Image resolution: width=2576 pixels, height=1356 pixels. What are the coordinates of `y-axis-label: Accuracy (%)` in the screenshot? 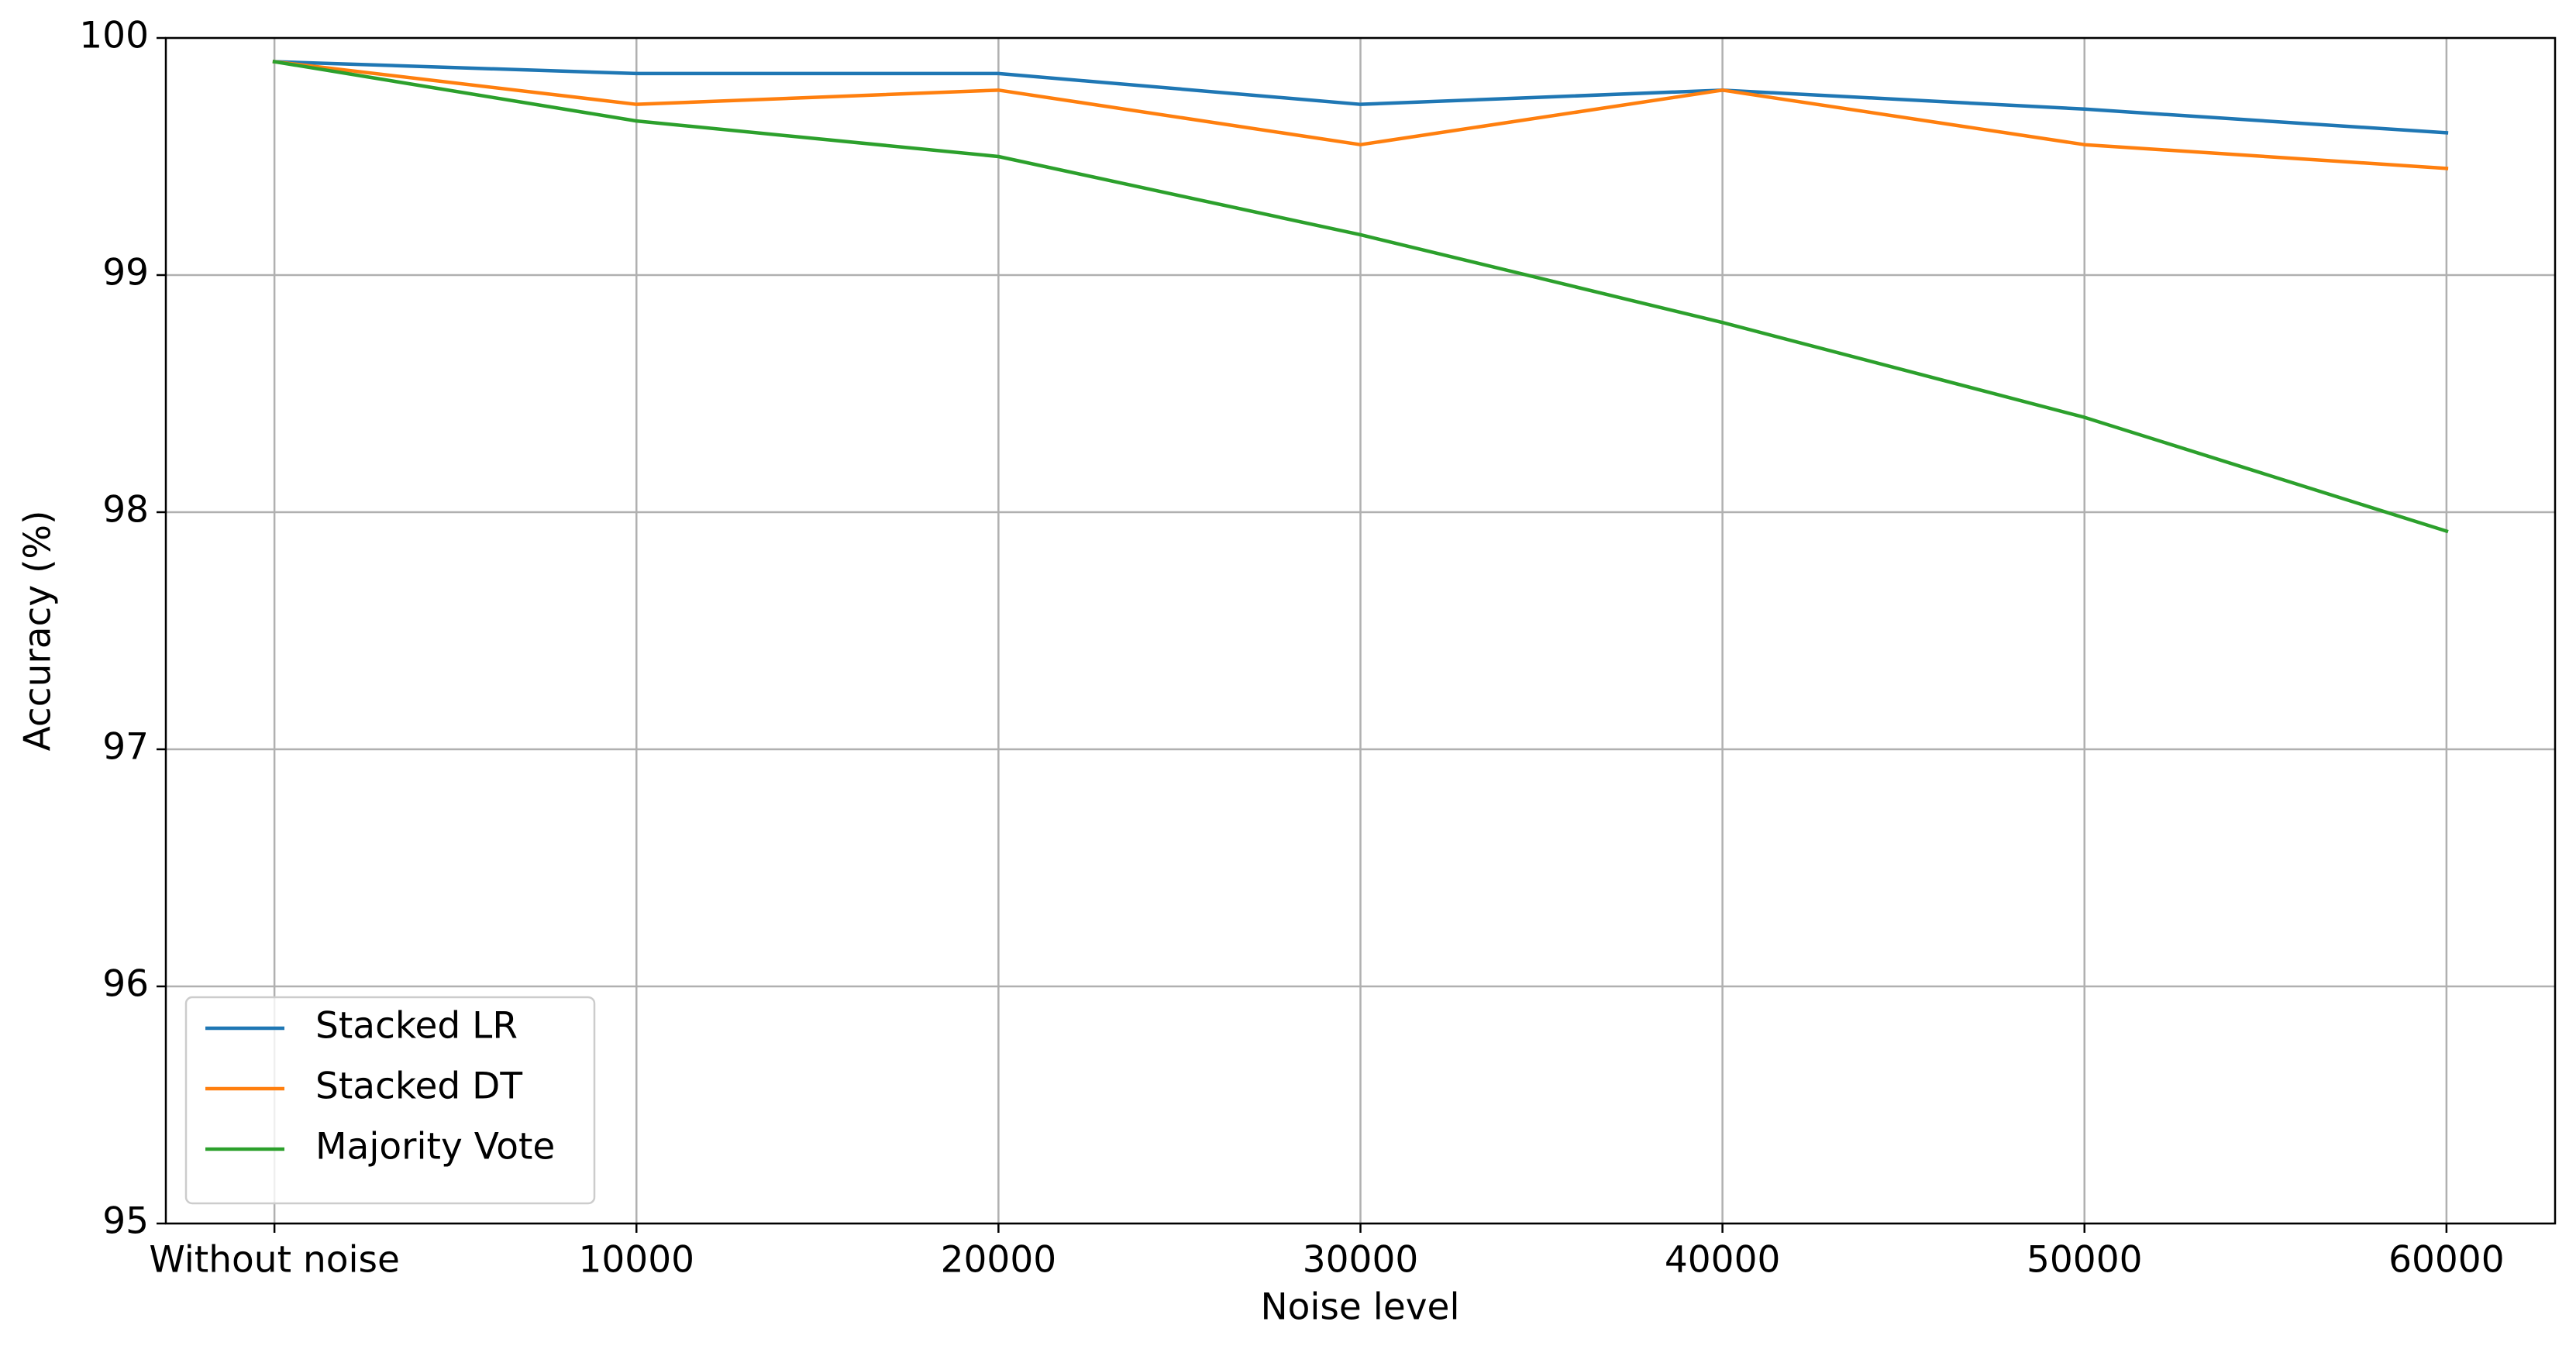 It's located at (38, 632).